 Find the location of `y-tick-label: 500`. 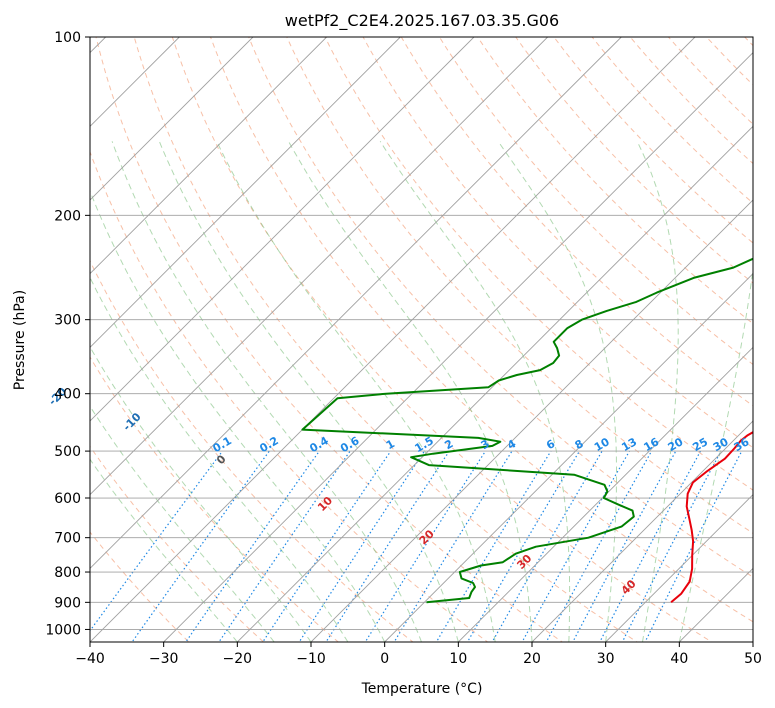

y-tick-label: 500 is located at coordinates (67, 452).